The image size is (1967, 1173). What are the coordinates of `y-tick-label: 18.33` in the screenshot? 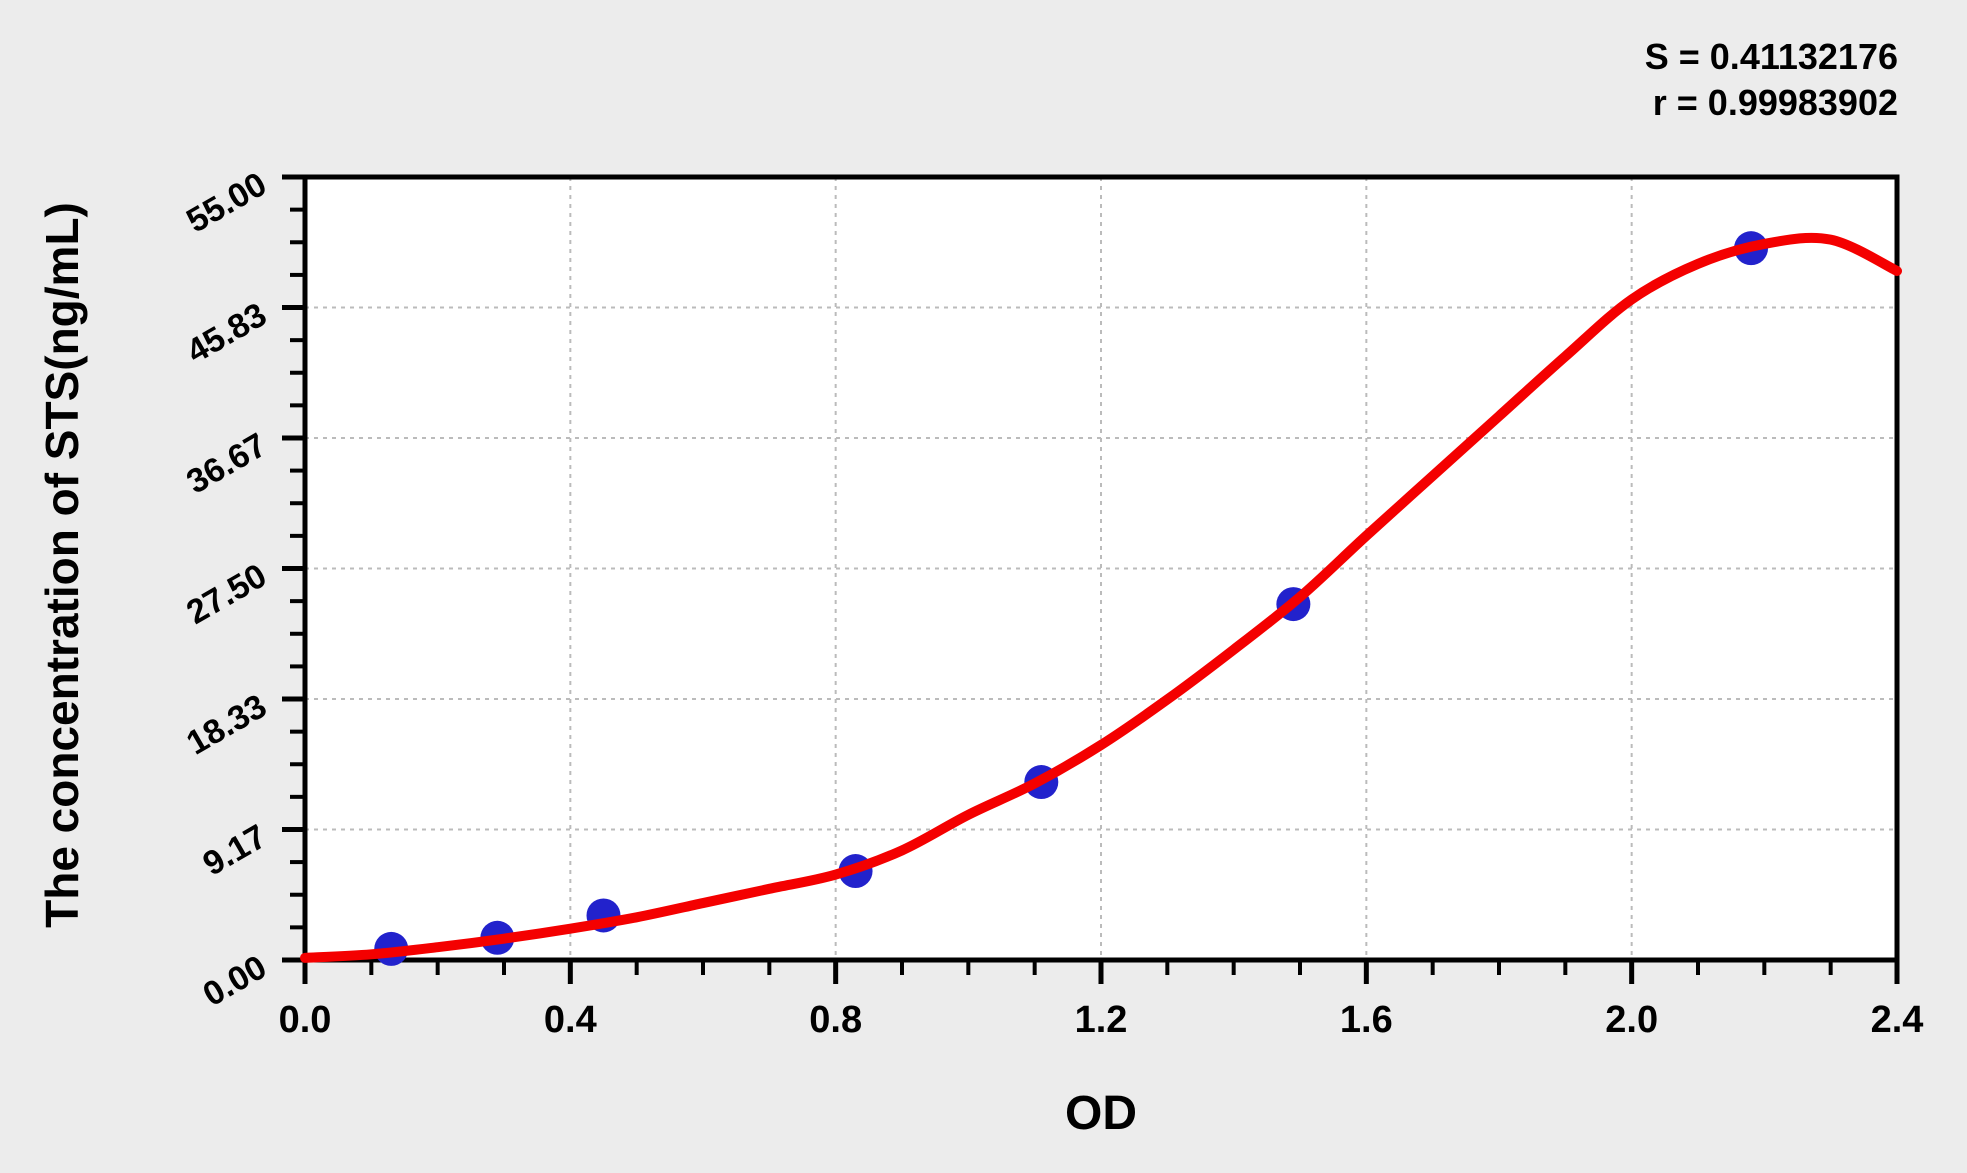 It's located at (226, 724).